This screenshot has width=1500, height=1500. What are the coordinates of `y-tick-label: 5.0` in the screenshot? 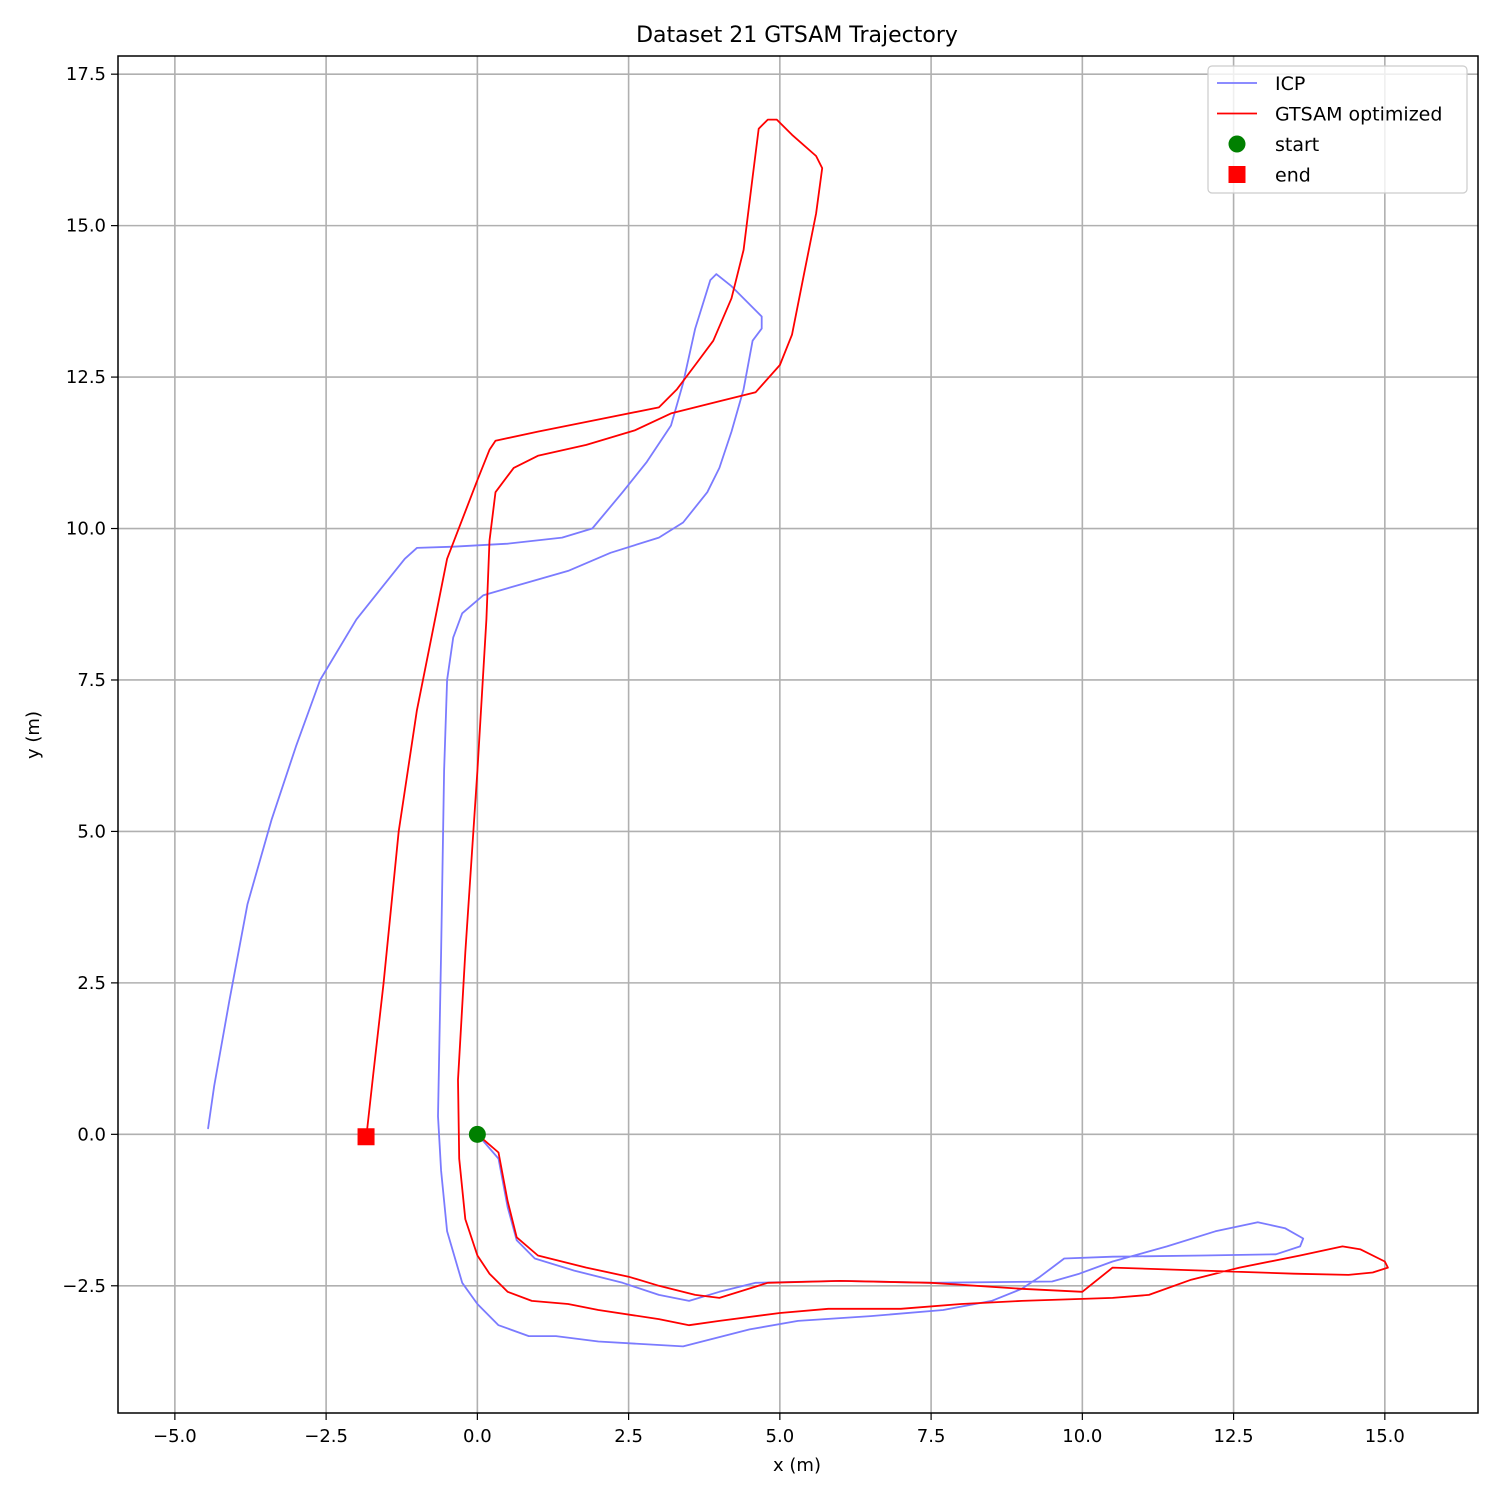 It's located at (91, 831).